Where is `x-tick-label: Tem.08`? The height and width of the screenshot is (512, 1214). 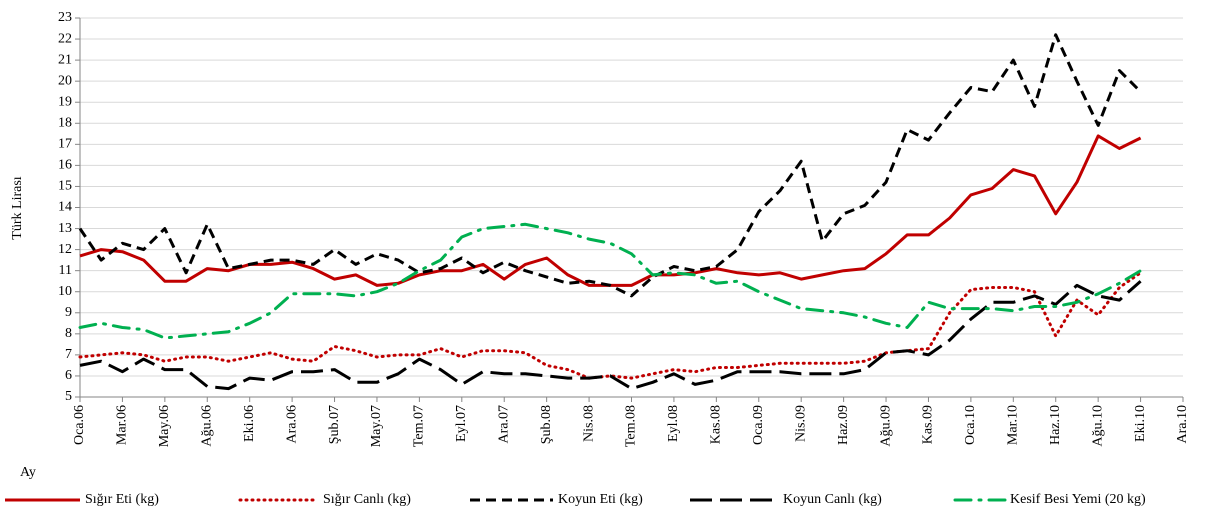 x-tick-label: Tem.08 is located at coordinates (631, 426).